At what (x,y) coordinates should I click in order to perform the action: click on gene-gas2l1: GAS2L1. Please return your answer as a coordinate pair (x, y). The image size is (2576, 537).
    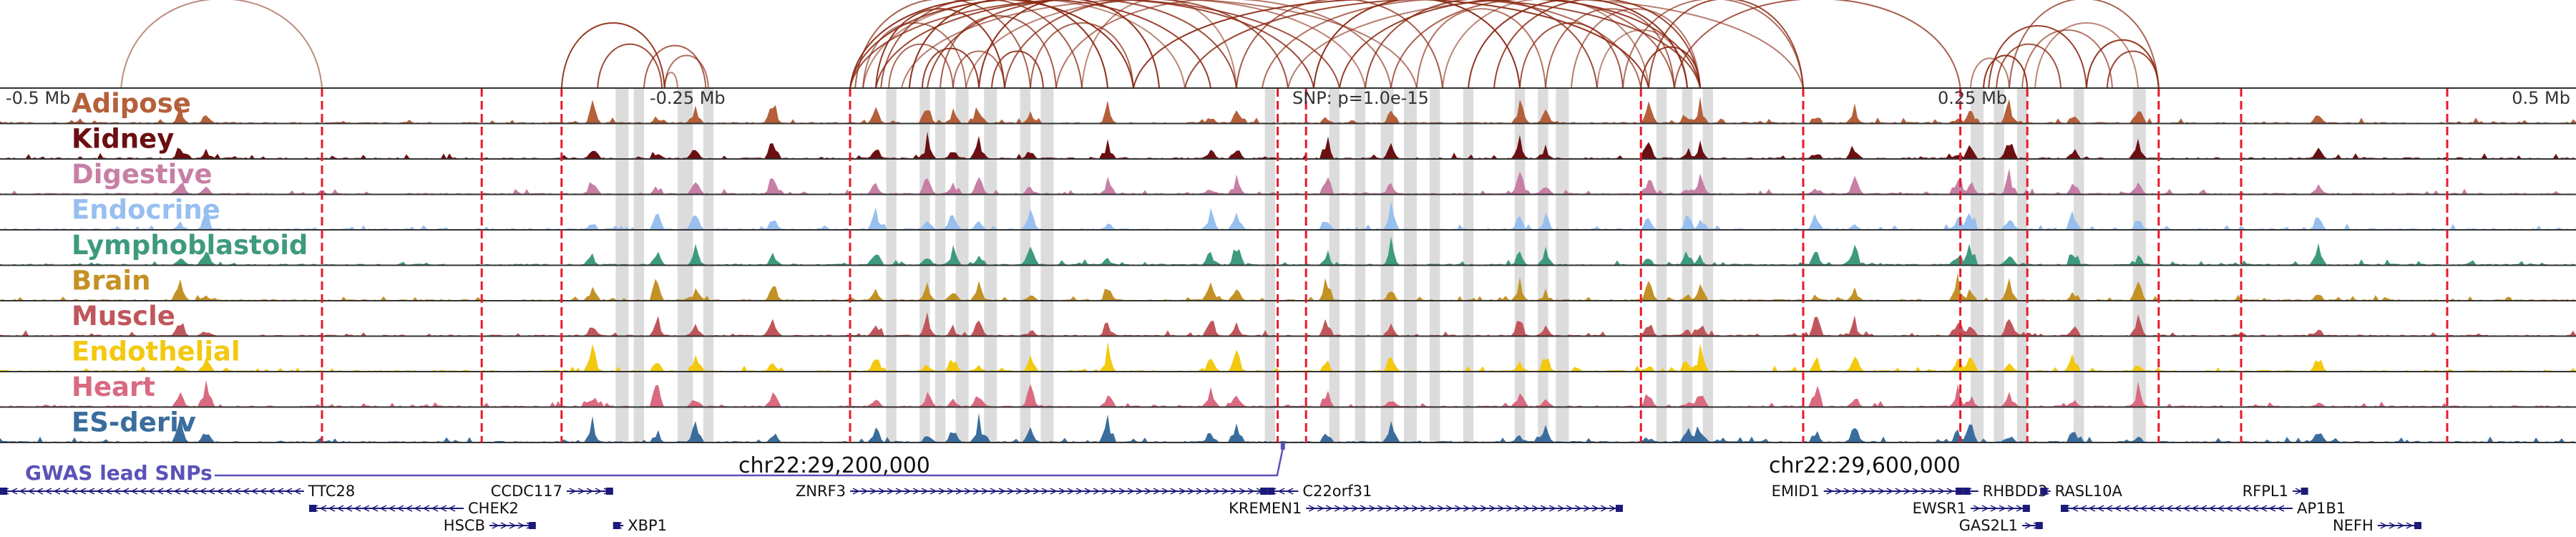
    Looking at the image, I should click on (2001, 525).